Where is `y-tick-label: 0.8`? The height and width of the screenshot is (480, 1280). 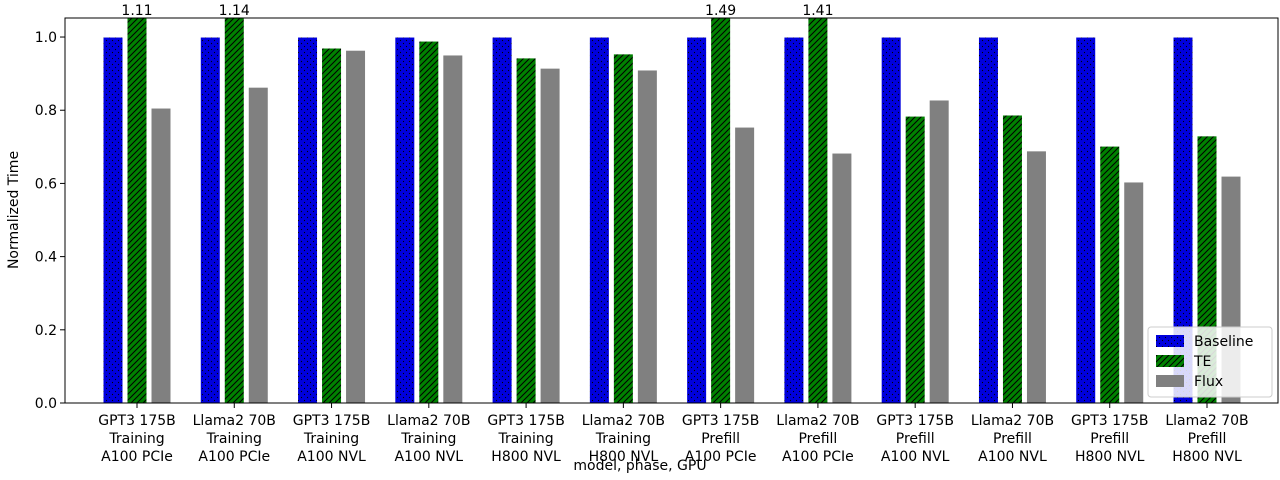
y-tick-label: 0.8 is located at coordinates (46, 111).